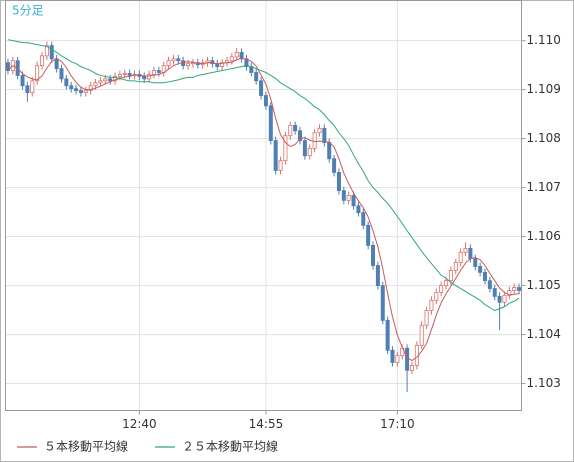 Image resolution: width=574 pixels, height=462 pixels. Describe the element at coordinates (544, 383) in the screenshot. I see `y-tick-label: 1.103` at that location.